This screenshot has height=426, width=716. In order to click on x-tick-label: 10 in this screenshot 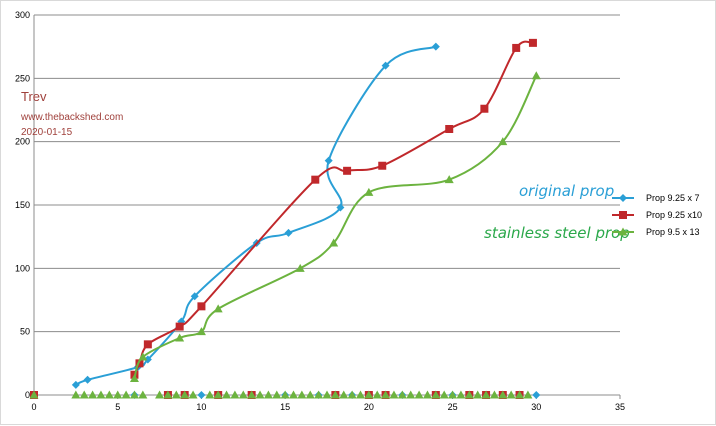, I will do `click(201, 407)`.